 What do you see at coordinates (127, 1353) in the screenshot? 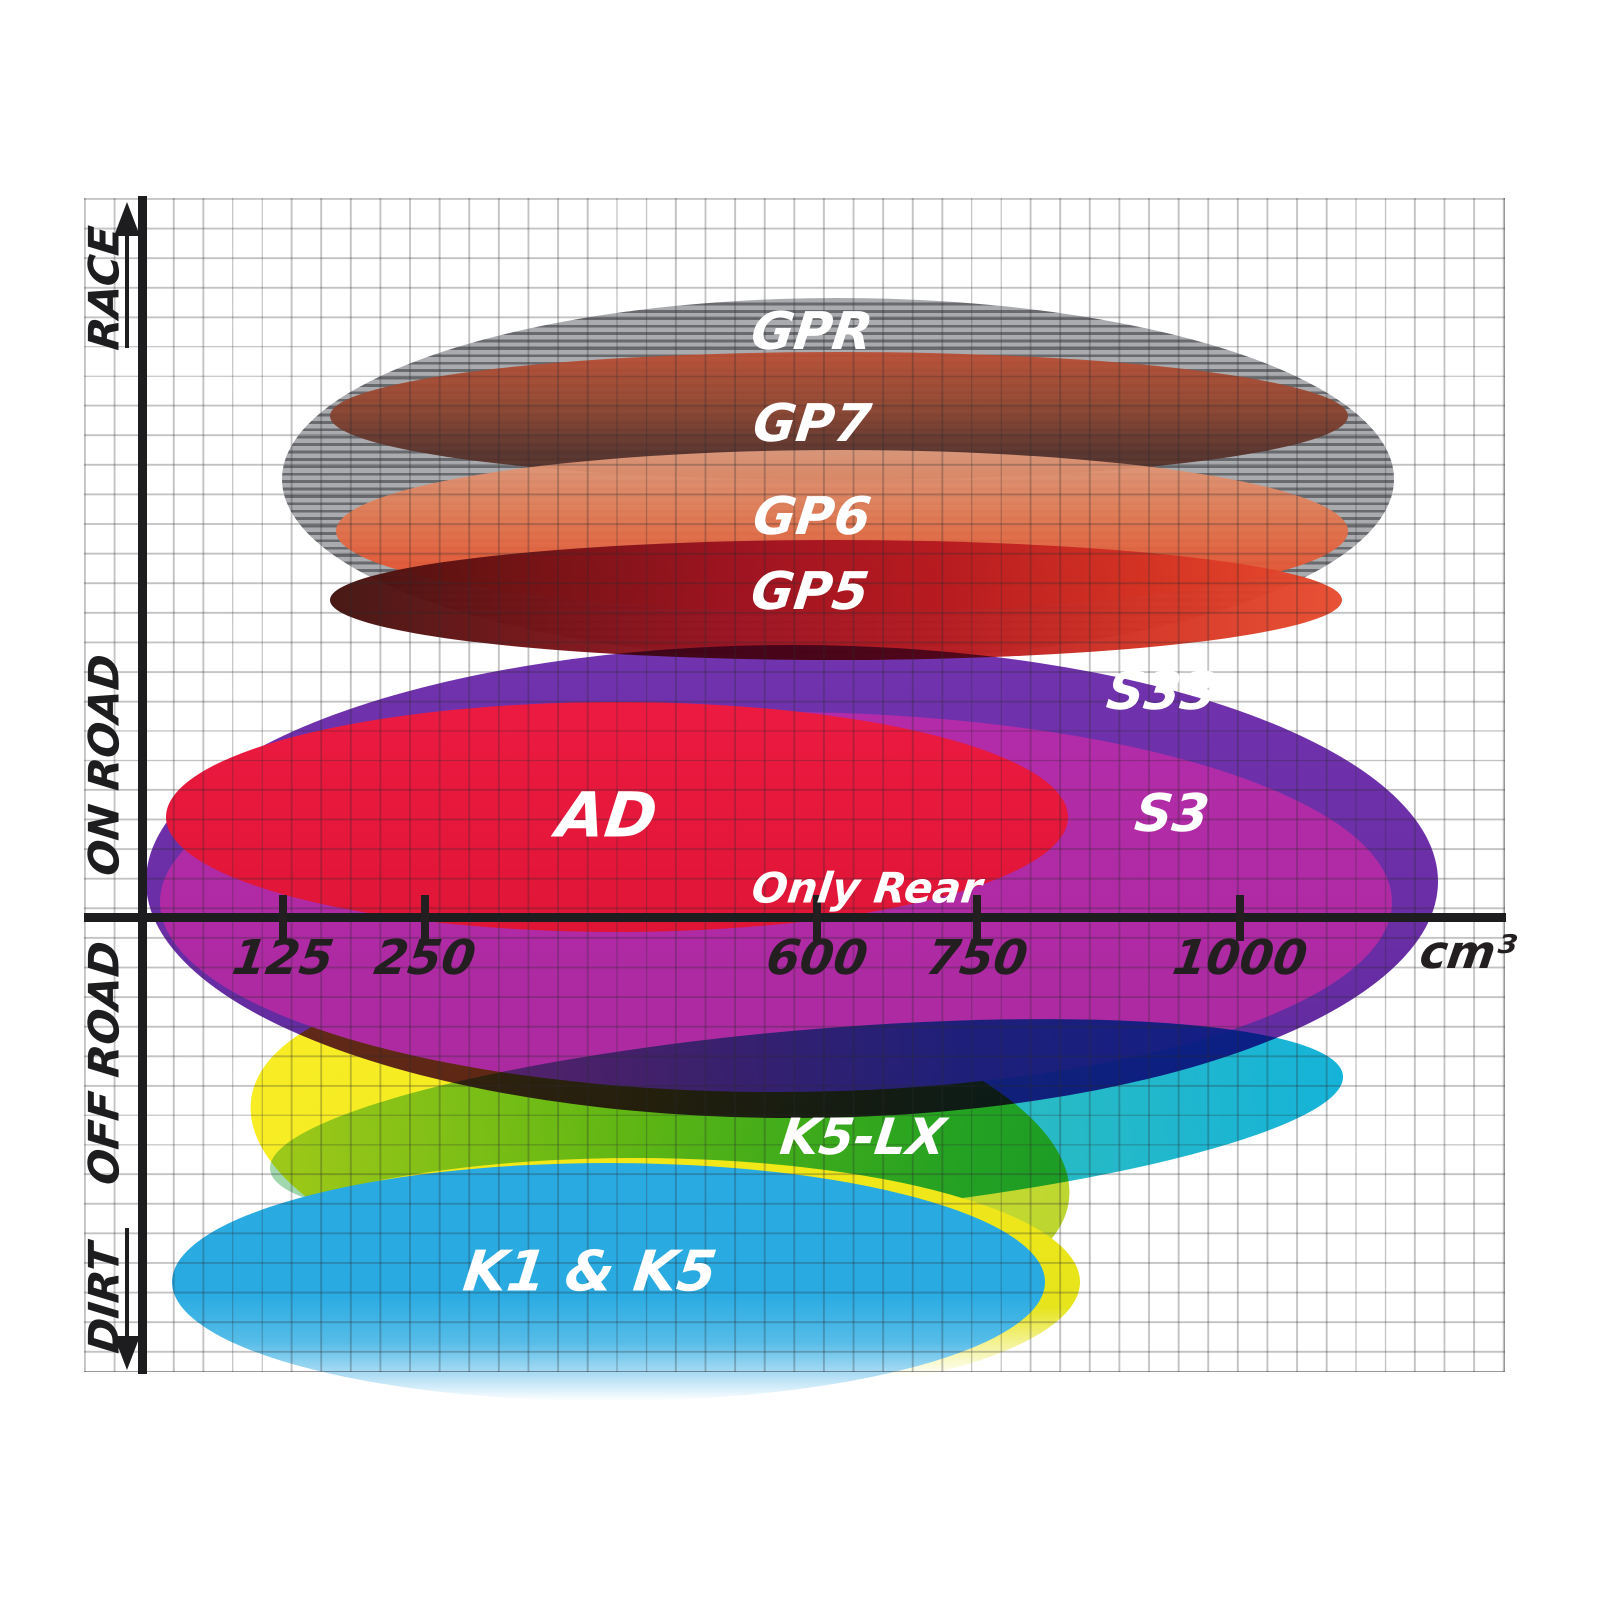
I see `dirt-down-arrow-icon` at bounding box center [127, 1353].